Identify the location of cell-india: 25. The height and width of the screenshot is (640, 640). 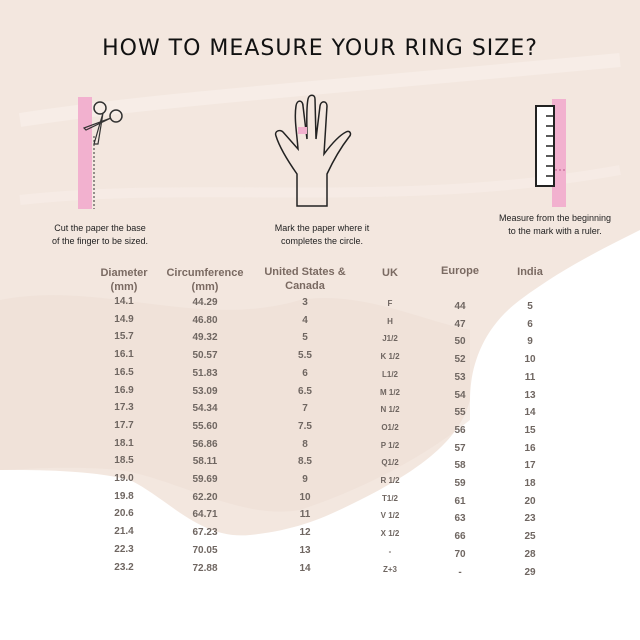
(530, 537).